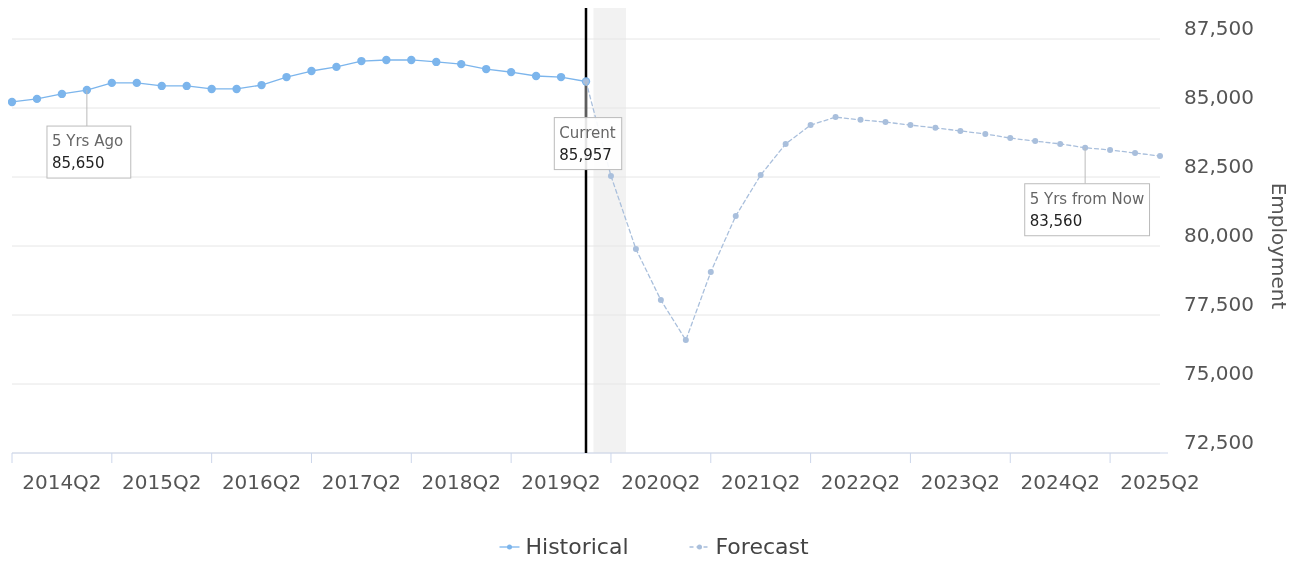 The height and width of the screenshot is (563, 1299). I want to click on y-tick-label: 80,000, so click(1219, 235).